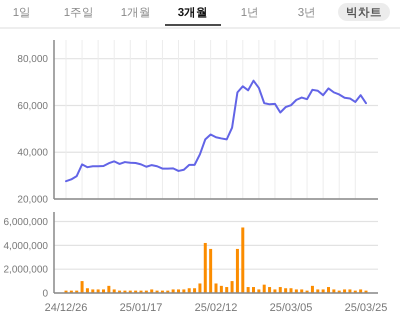 The width and height of the screenshot is (400, 328). What do you see at coordinates (66, 308) in the screenshot?
I see `x-tick-label: 24/12/26` at bounding box center [66, 308].